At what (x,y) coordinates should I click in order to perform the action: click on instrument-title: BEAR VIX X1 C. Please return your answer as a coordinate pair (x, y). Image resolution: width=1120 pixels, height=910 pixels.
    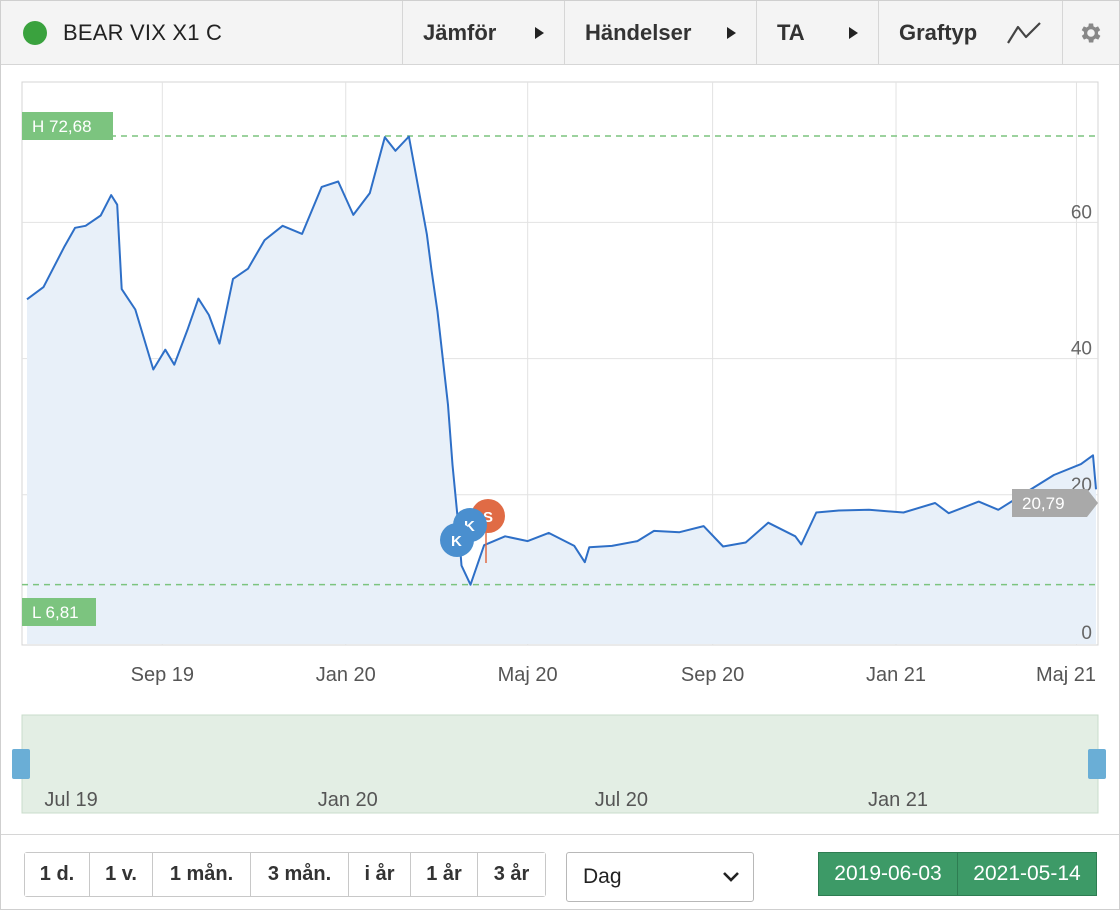
    Looking at the image, I should click on (202, 32).